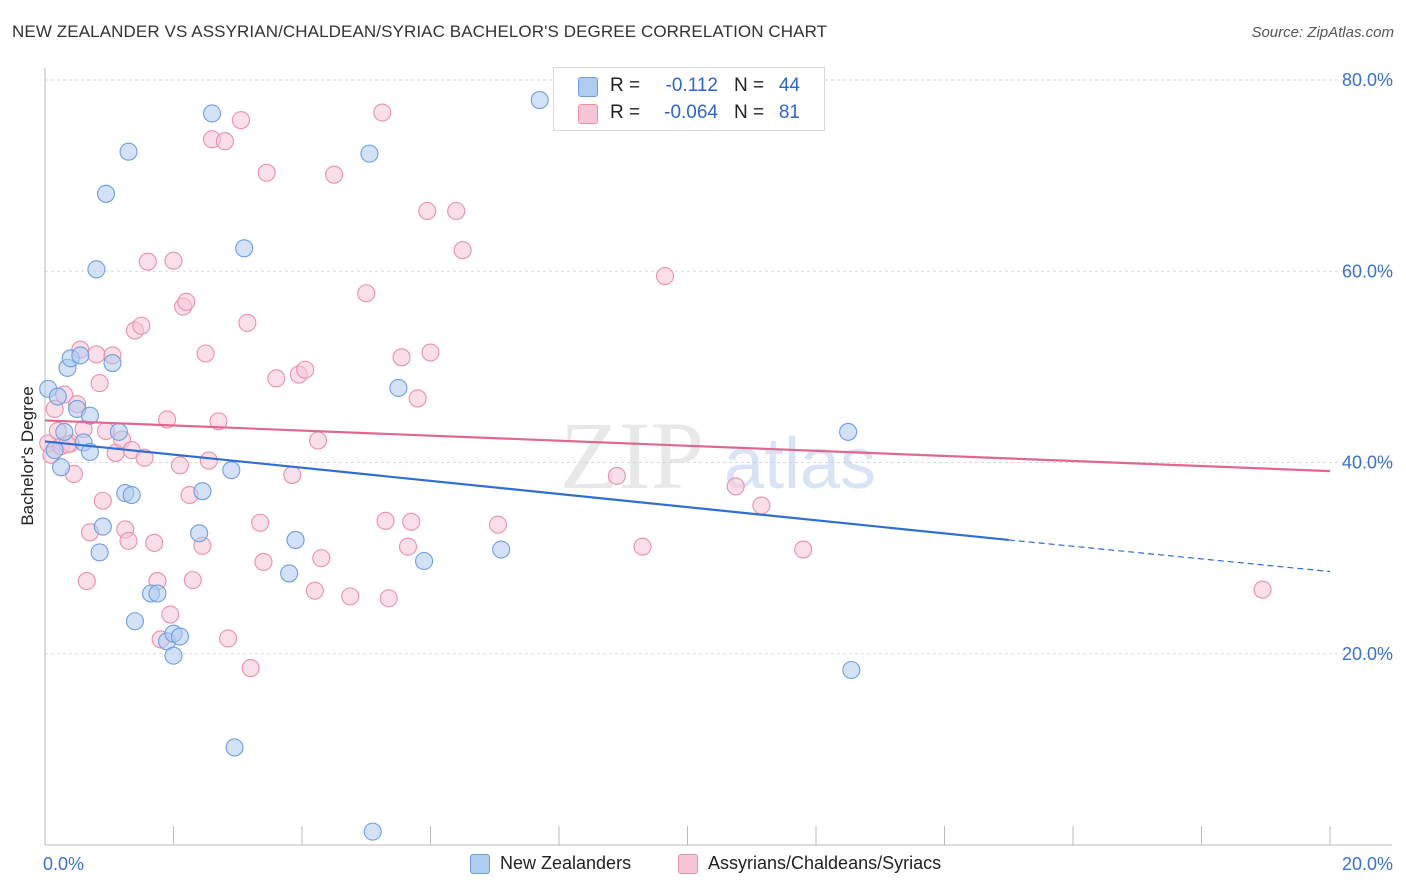 This screenshot has width=1406, height=892. What do you see at coordinates (691, 112) in the screenshot?
I see `r-value: -0.064` at bounding box center [691, 112].